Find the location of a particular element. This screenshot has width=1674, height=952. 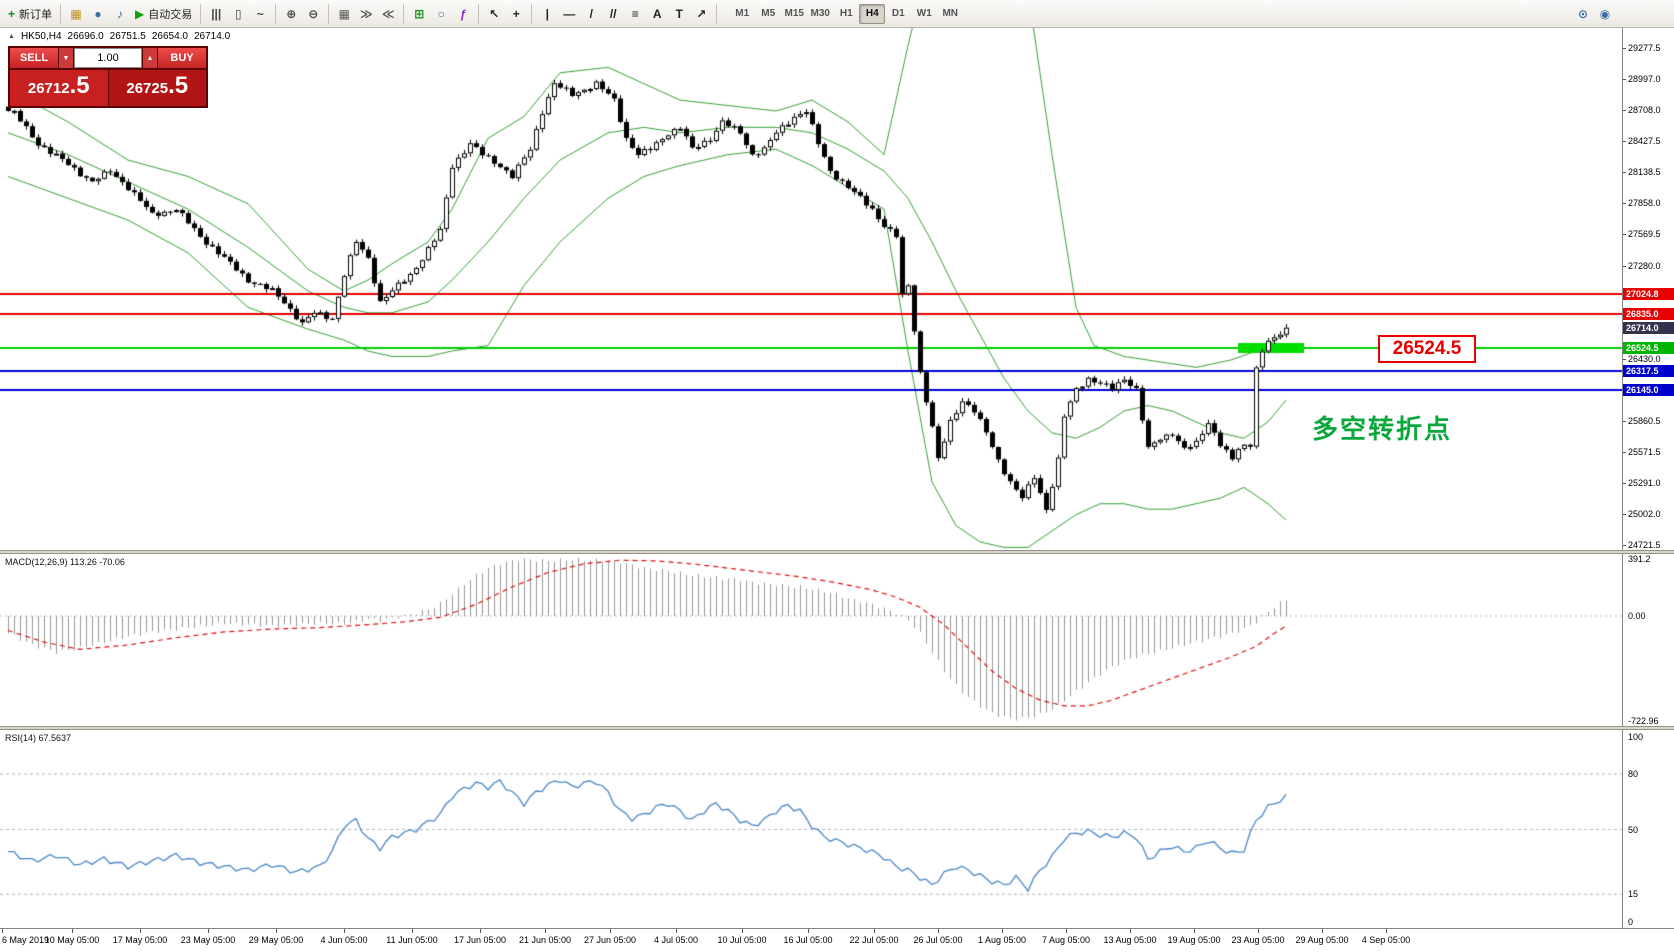

trendline-button: / is located at coordinates (591, 14).